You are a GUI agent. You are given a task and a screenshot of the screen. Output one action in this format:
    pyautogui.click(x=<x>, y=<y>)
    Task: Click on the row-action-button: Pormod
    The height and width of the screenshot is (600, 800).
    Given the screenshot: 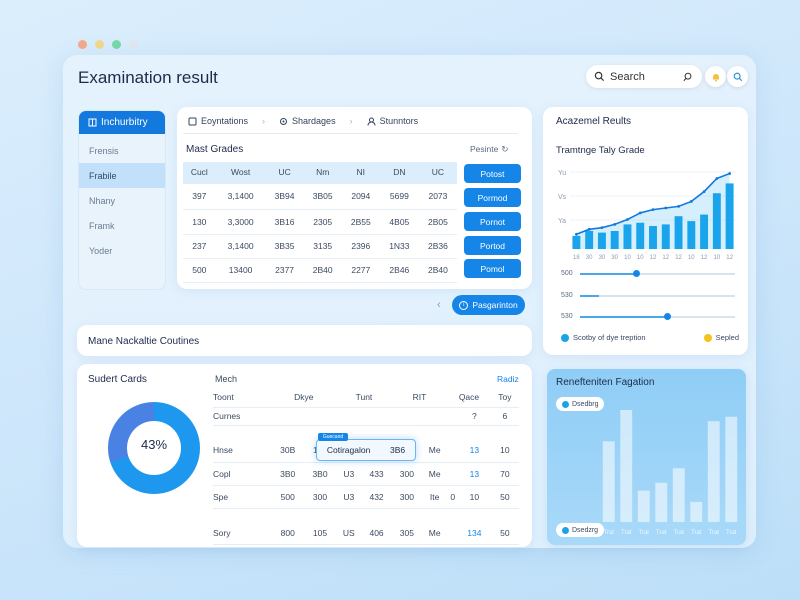 What is the action you would take?
    pyautogui.click(x=492, y=197)
    